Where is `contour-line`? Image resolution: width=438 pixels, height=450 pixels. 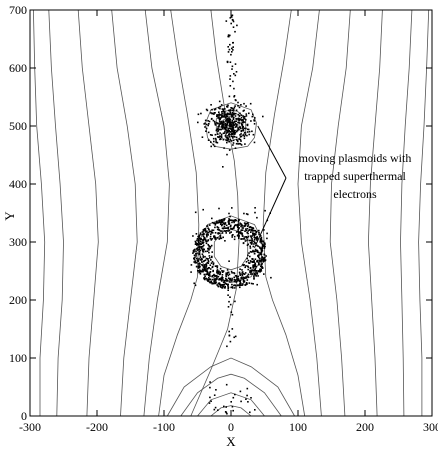 contour-line is located at coordinates (88, 213).